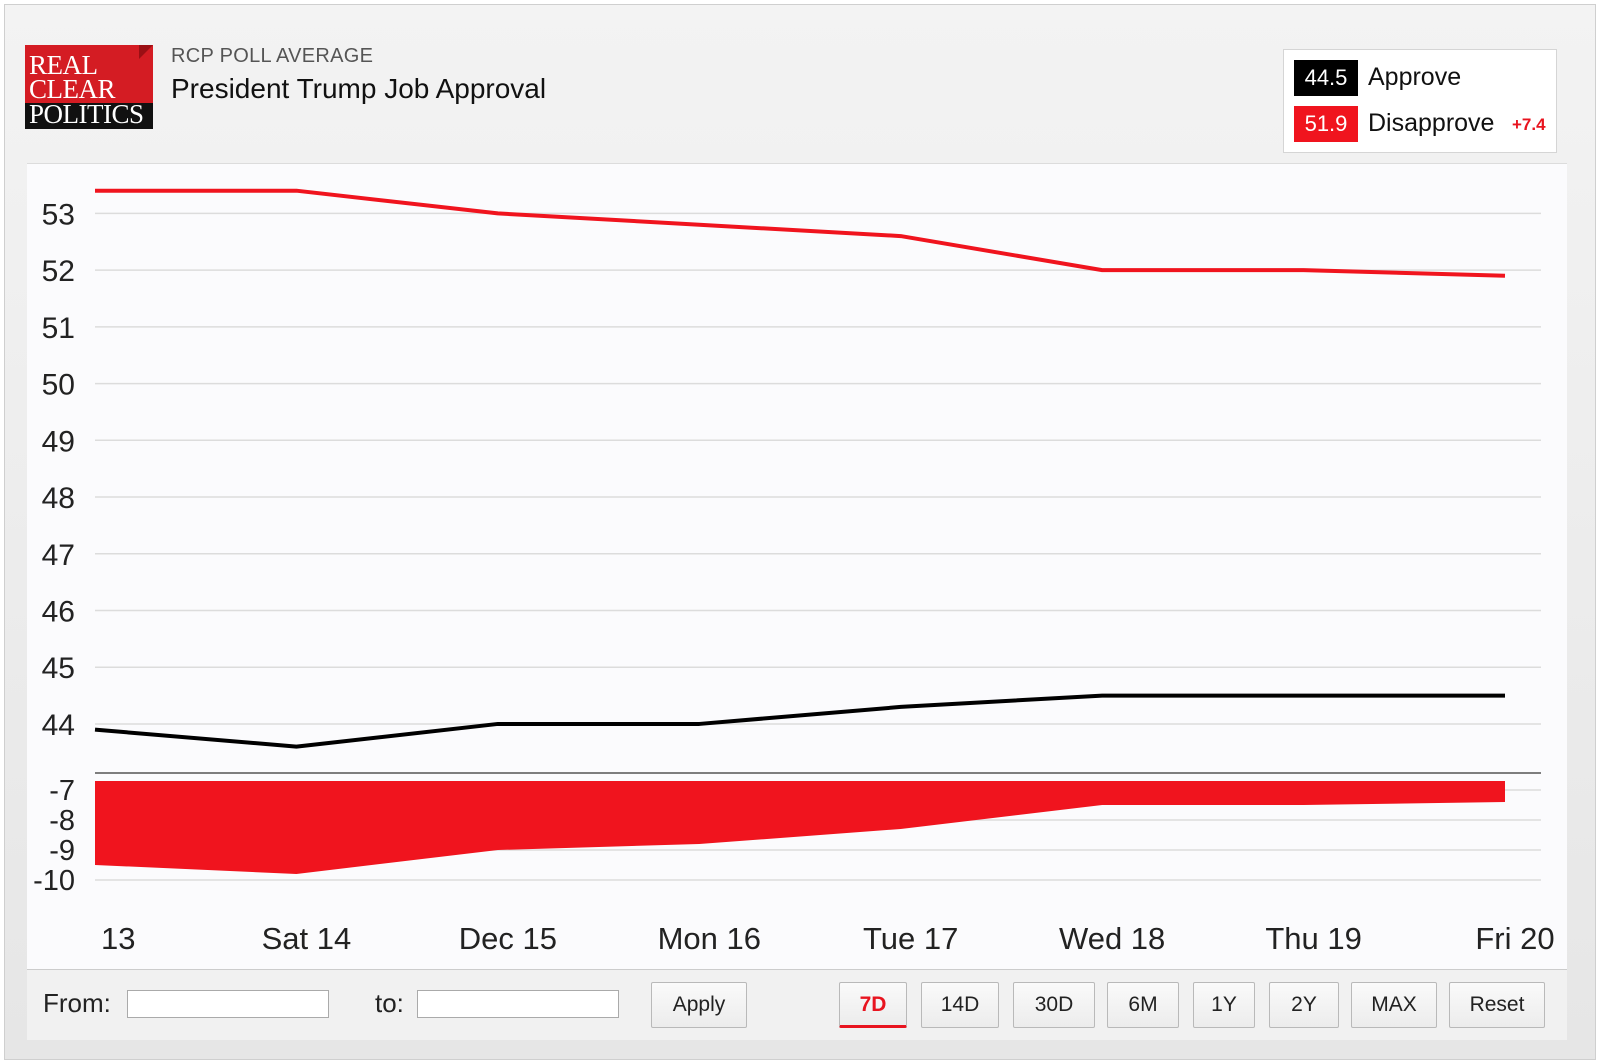 This screenshot has height=1064, width=1600. I want to click on apply-button: Apply, so click(699, 1005).